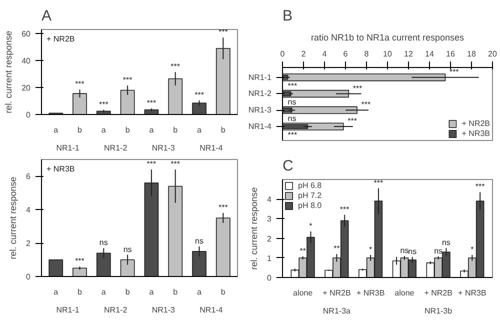 The width and height of the screenshot is (500, 320). I want to click on x-axis-title: ratio NR1b to NR1a current responses, so click(387, 37).